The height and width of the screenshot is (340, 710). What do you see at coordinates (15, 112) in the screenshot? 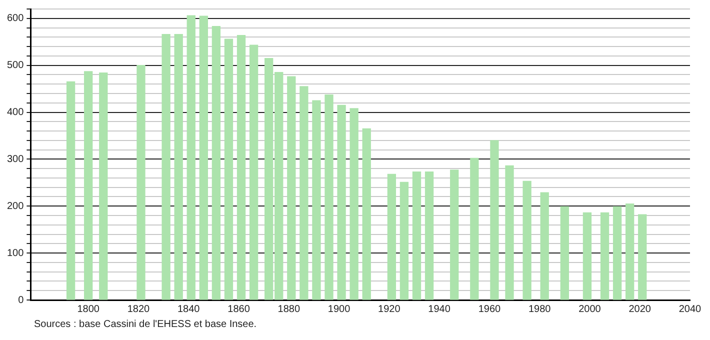
I see `y-tick-label: 400` at bounding box center [15, 112].